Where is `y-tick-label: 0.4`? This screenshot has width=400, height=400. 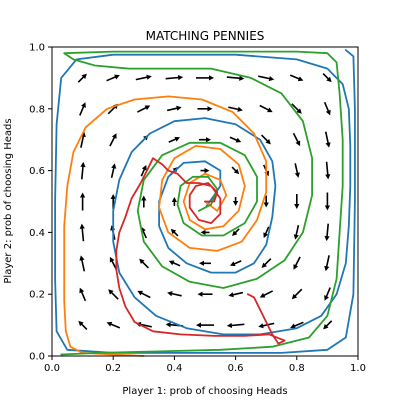
y-tick-label: 0.4 is located at coordinates (37, 233).